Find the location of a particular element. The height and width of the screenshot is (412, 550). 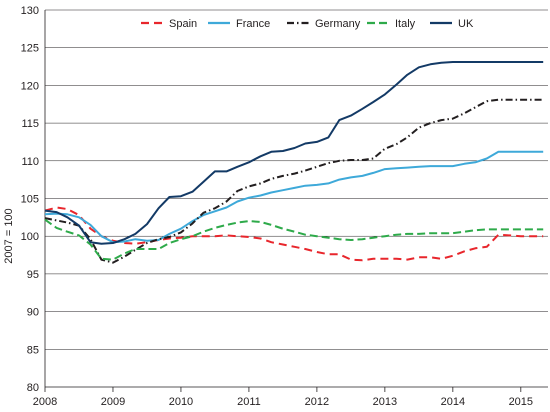

x-tick-label: 2011 is located at coordinates (249, 402).